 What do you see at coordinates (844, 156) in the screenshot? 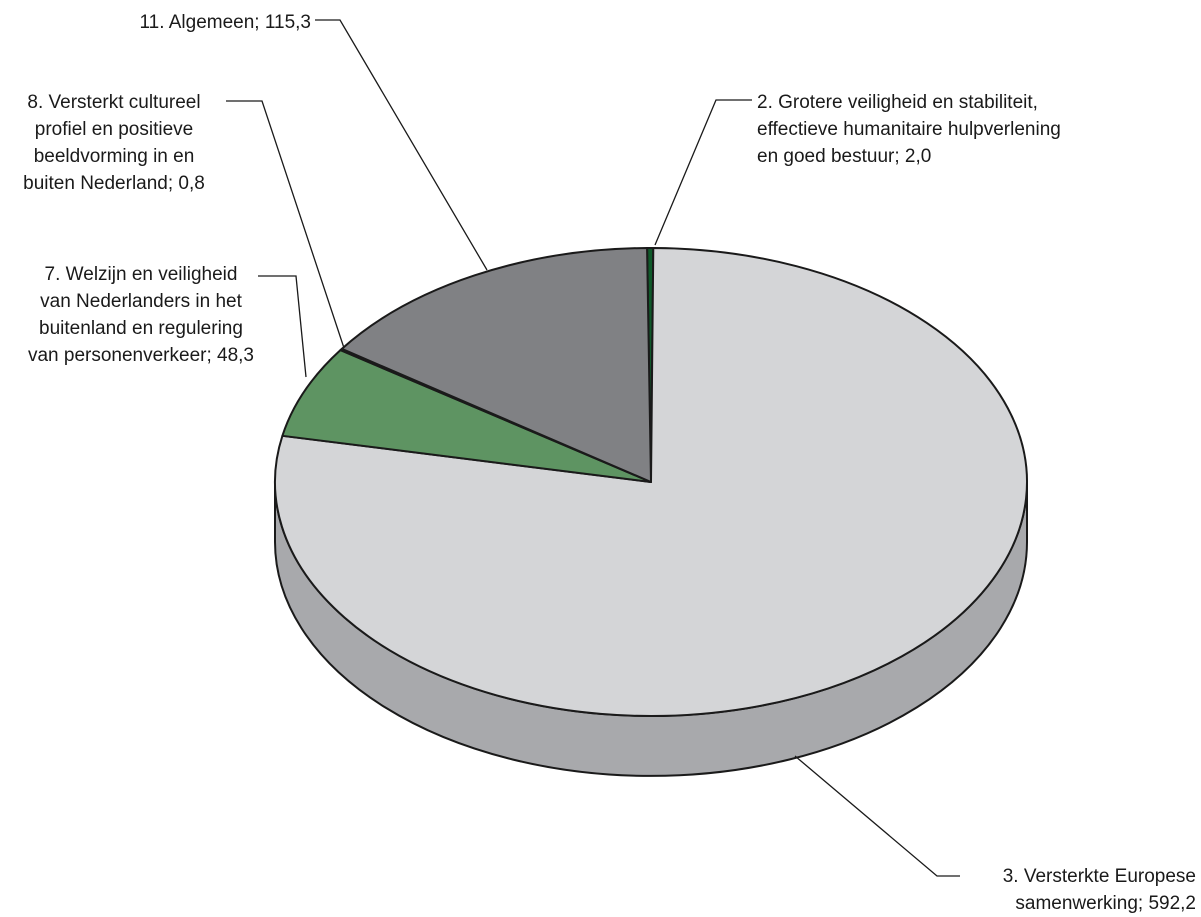
I see `slice-label-line: en goed bestuur; 2,0` at bounding box center [844, 156].